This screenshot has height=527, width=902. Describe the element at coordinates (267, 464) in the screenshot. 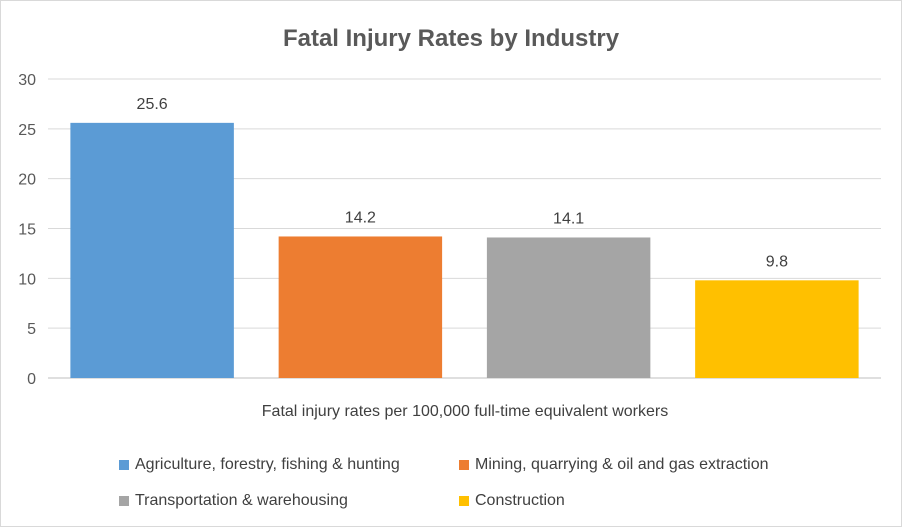

I see `legend-label: Agriculture, forestry, fishing & hunting` at that location.